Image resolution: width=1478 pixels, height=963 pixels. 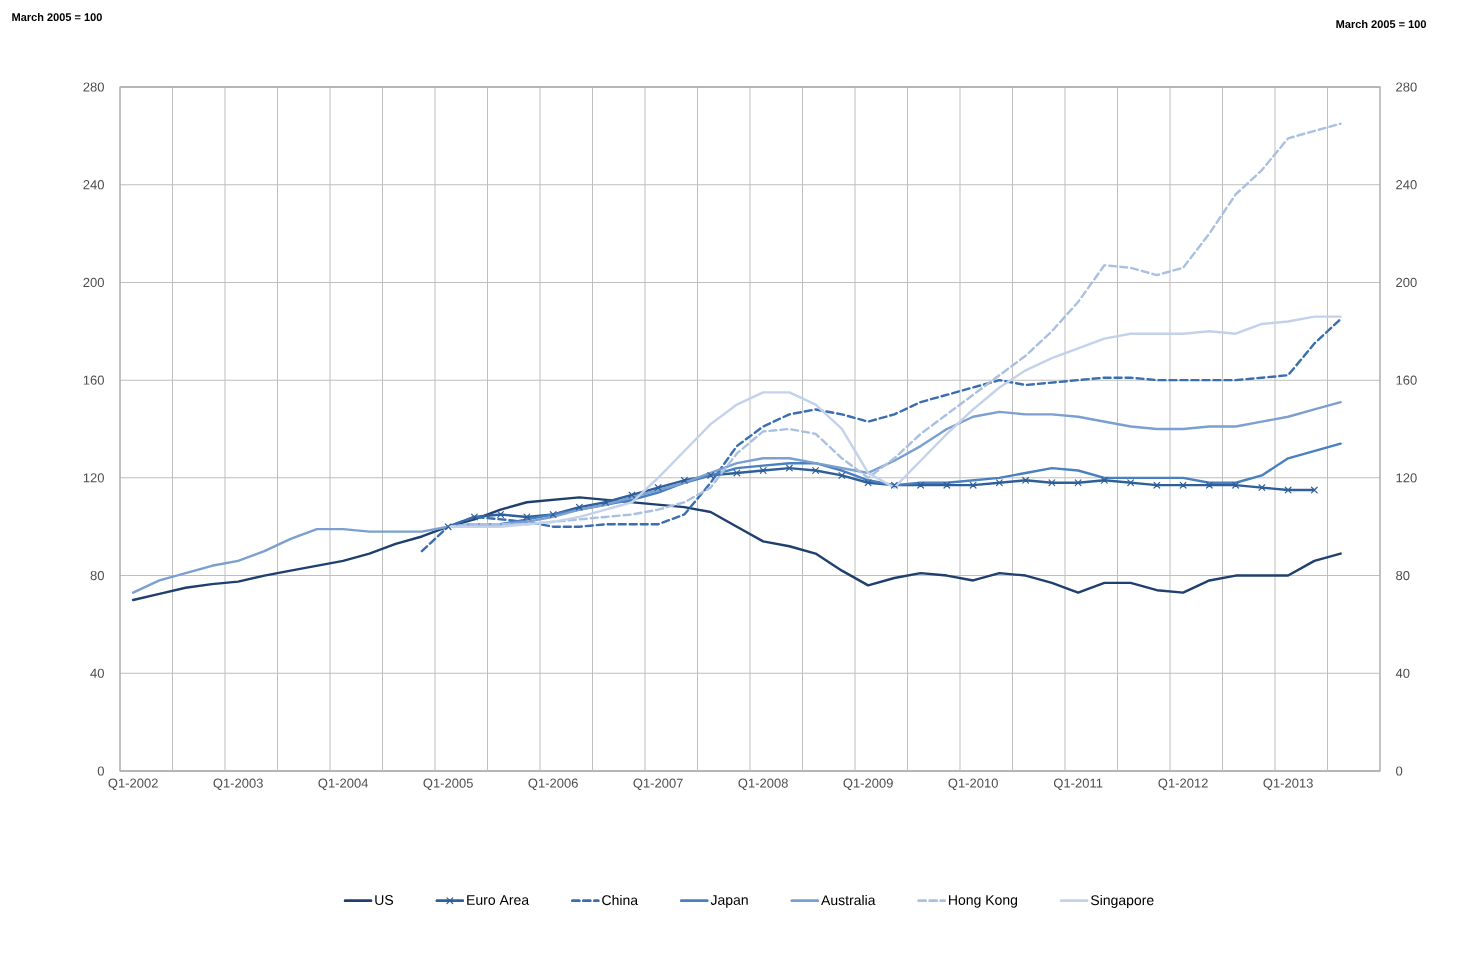 I want to click on x-tick-label: Q1-2009, so click(x=868, y=784).